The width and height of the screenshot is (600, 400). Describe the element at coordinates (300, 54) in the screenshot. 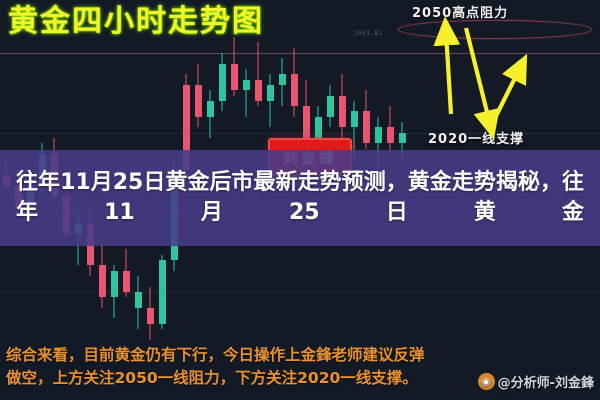

I see `price-level-line` at that location.